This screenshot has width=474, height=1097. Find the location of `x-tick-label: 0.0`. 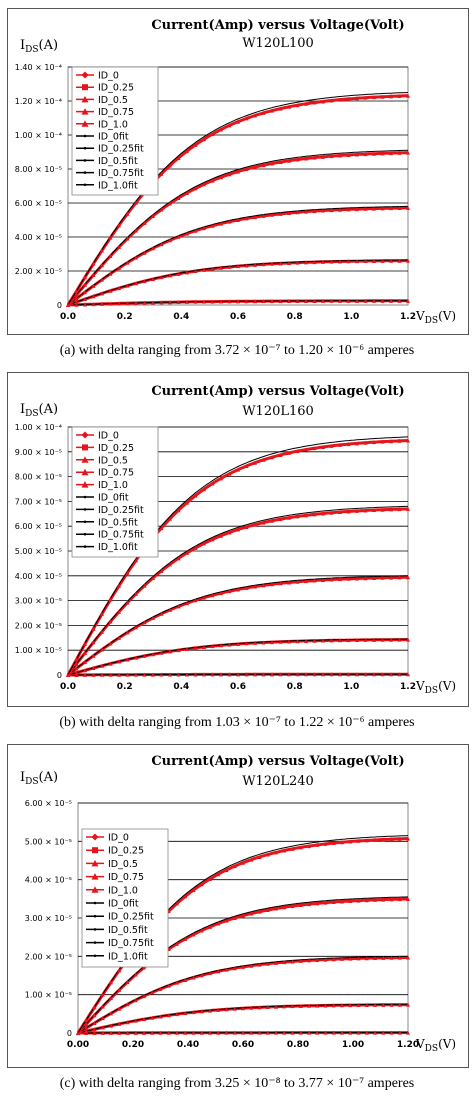

x-tick-label: 0.0 is located at coordinates (68, 687).